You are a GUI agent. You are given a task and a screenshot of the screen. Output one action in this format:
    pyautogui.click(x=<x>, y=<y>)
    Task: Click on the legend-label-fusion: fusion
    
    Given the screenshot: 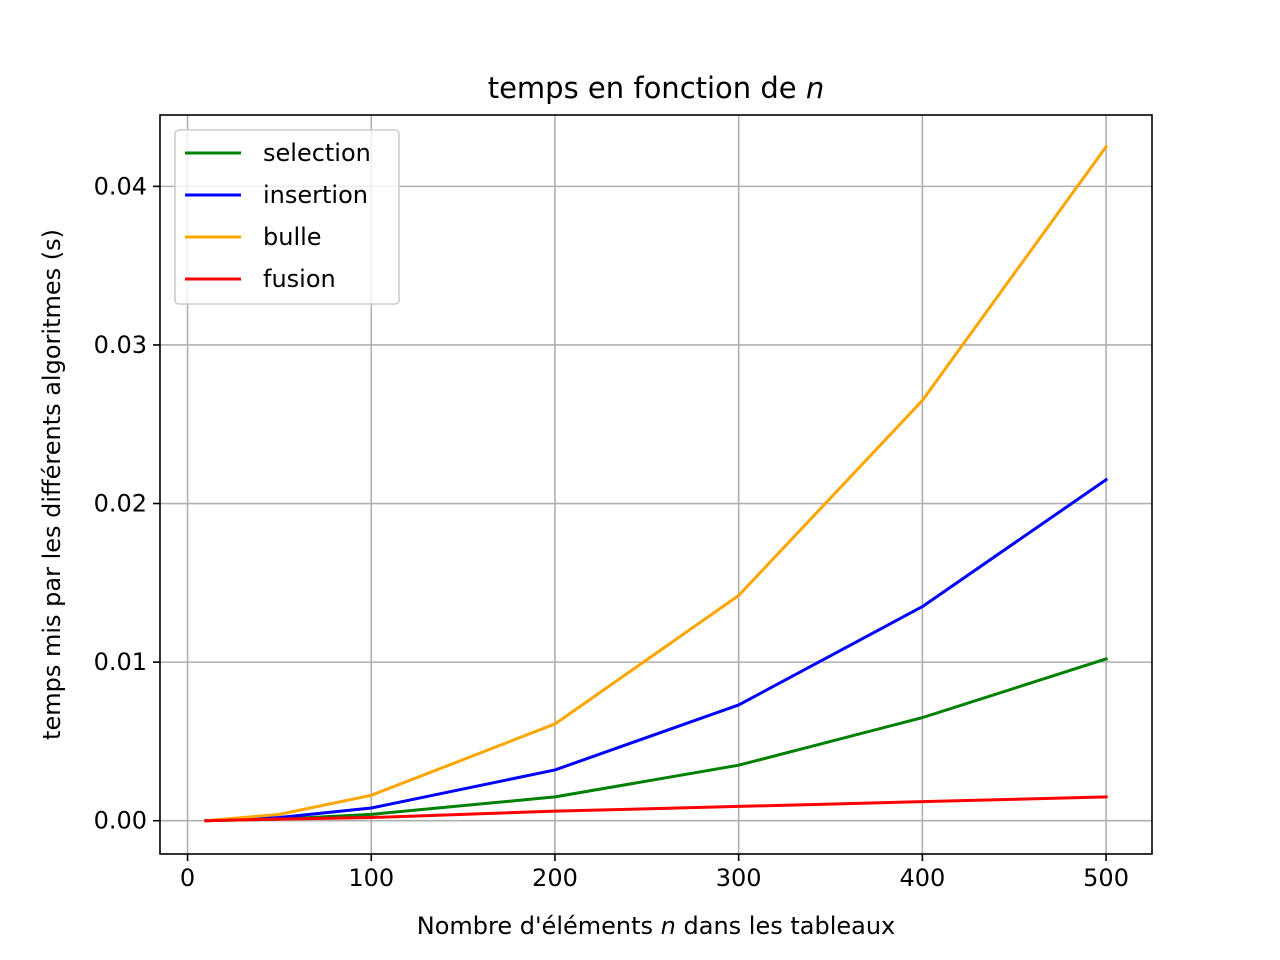 What is the action you would take?
    pyautogui.click(x=299, y=279)
    